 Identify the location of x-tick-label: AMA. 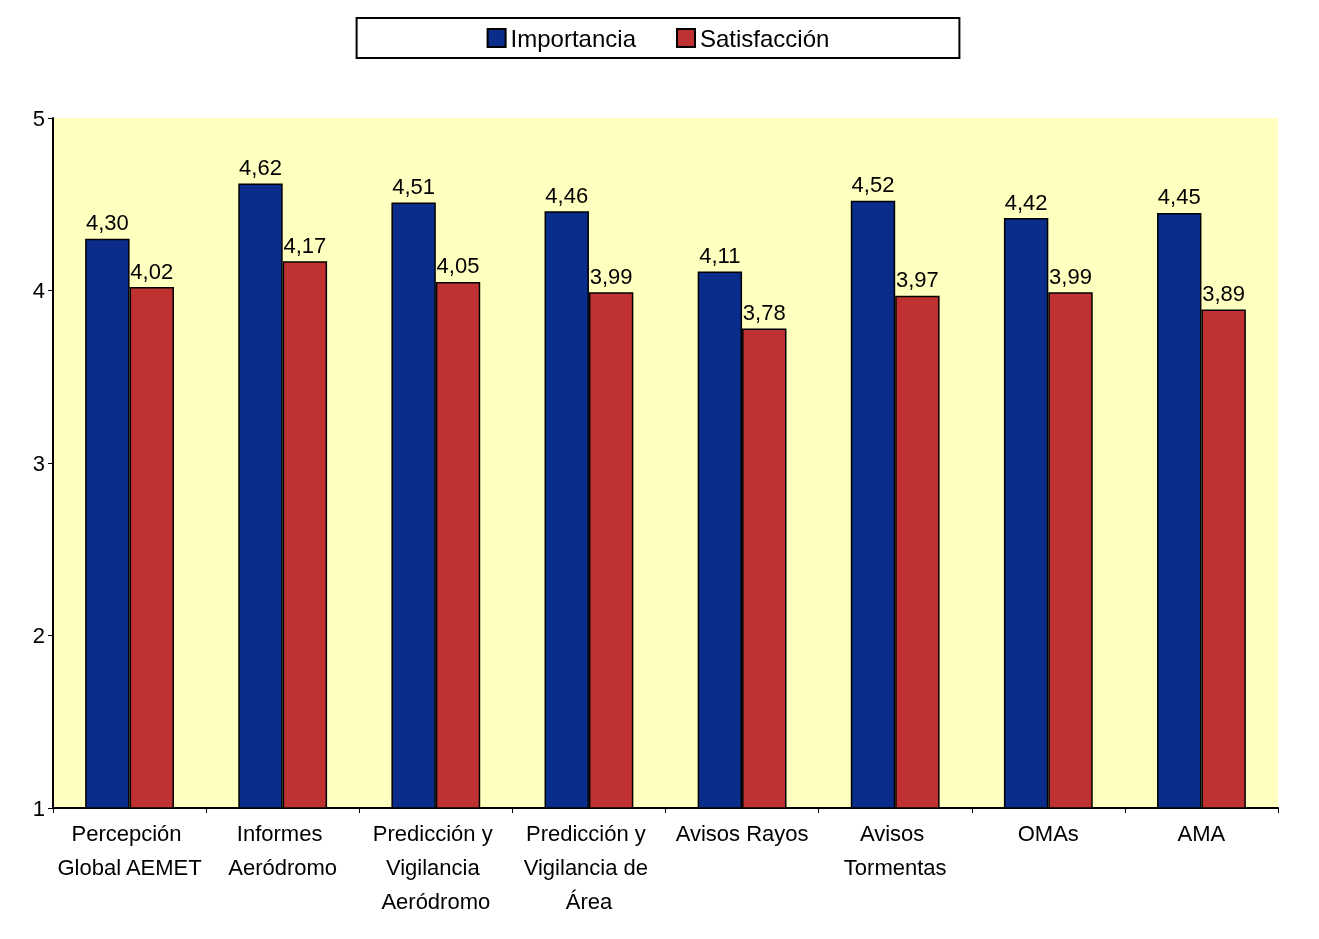
(1201, 833).